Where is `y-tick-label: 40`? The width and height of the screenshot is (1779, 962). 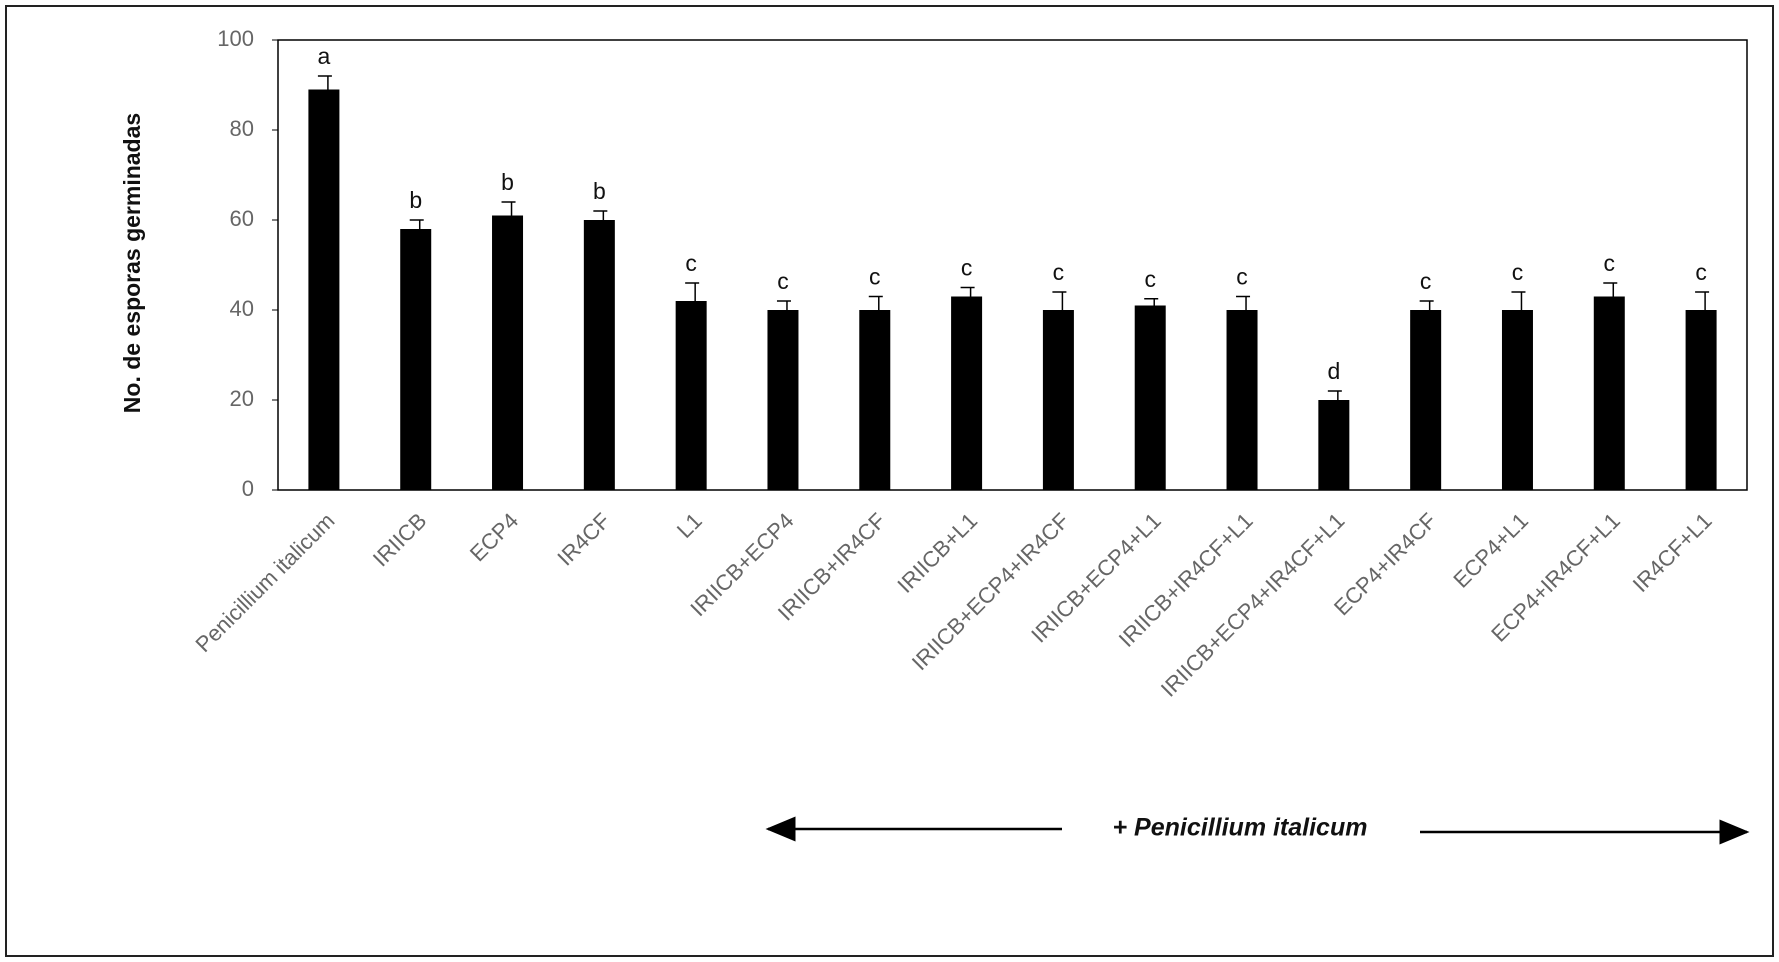
y-tick-label: 40 is located at coordinates (242, 308).